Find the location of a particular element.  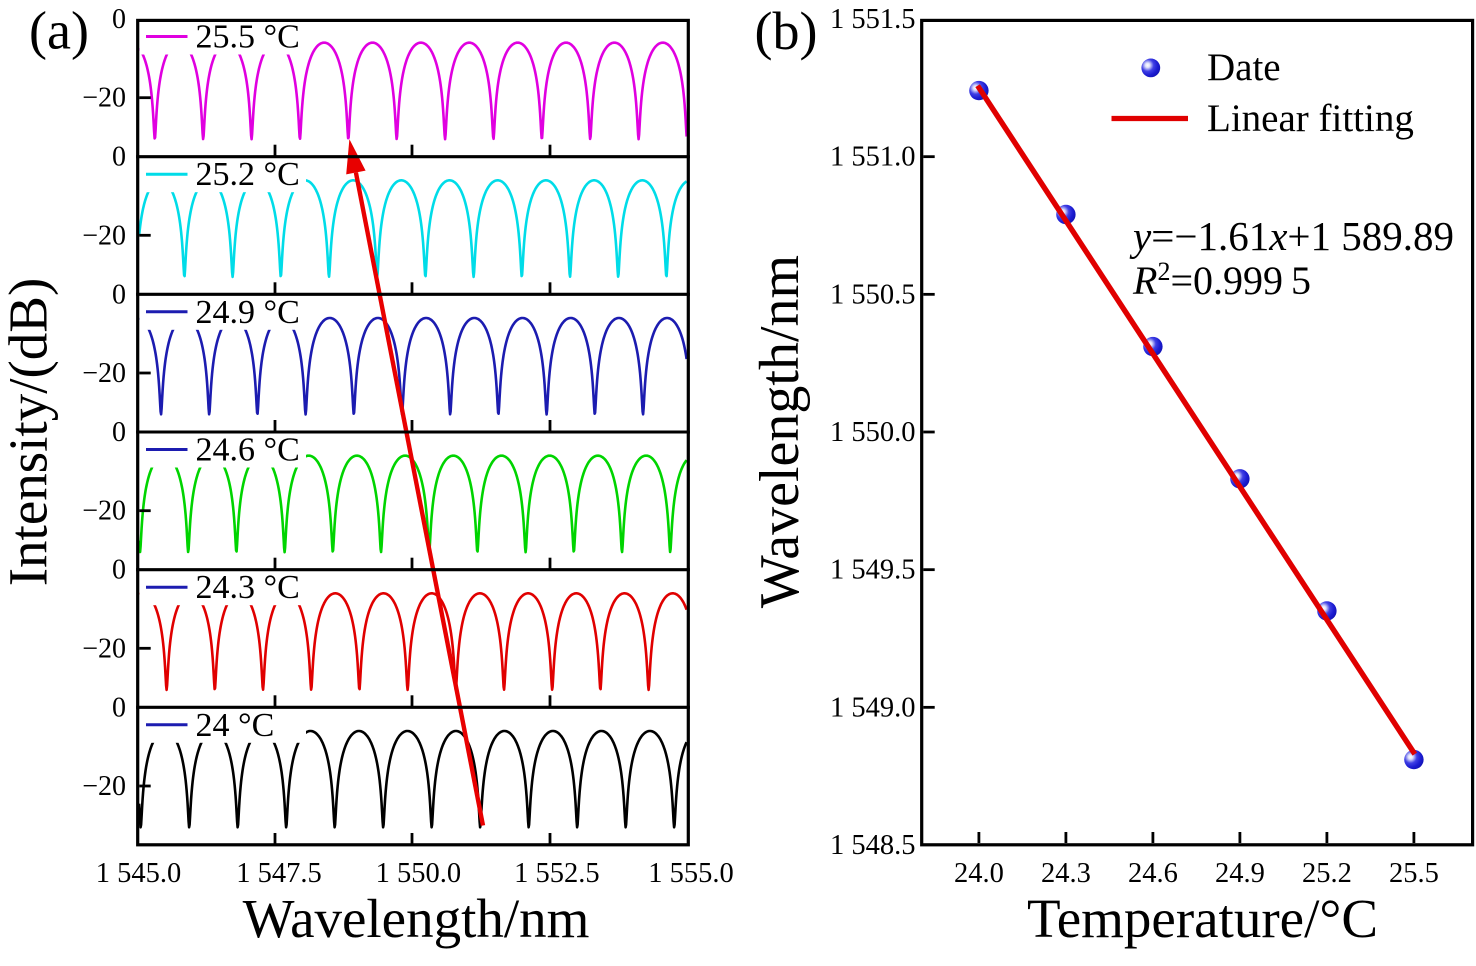

svg-text: 1 551.5 is located at coordinates (873, 19).